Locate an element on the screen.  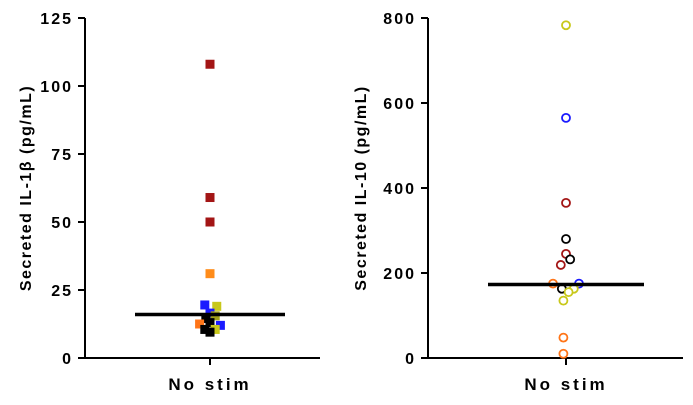
y-axis-title: Secreted IL-1β (pg/mL) is located at coordinates (26, 188).